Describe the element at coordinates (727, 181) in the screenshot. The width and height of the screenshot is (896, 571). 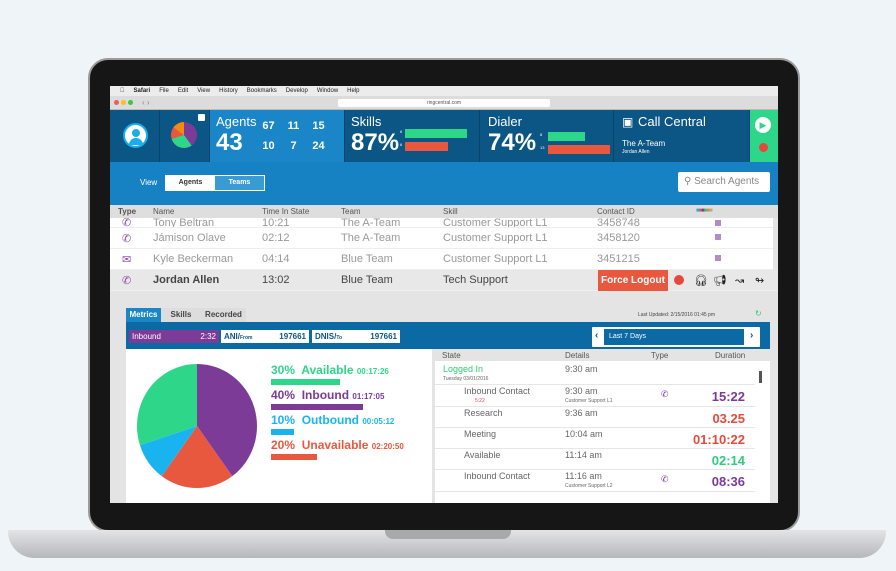
I see `search-placeholder: Search Agents` at that location.